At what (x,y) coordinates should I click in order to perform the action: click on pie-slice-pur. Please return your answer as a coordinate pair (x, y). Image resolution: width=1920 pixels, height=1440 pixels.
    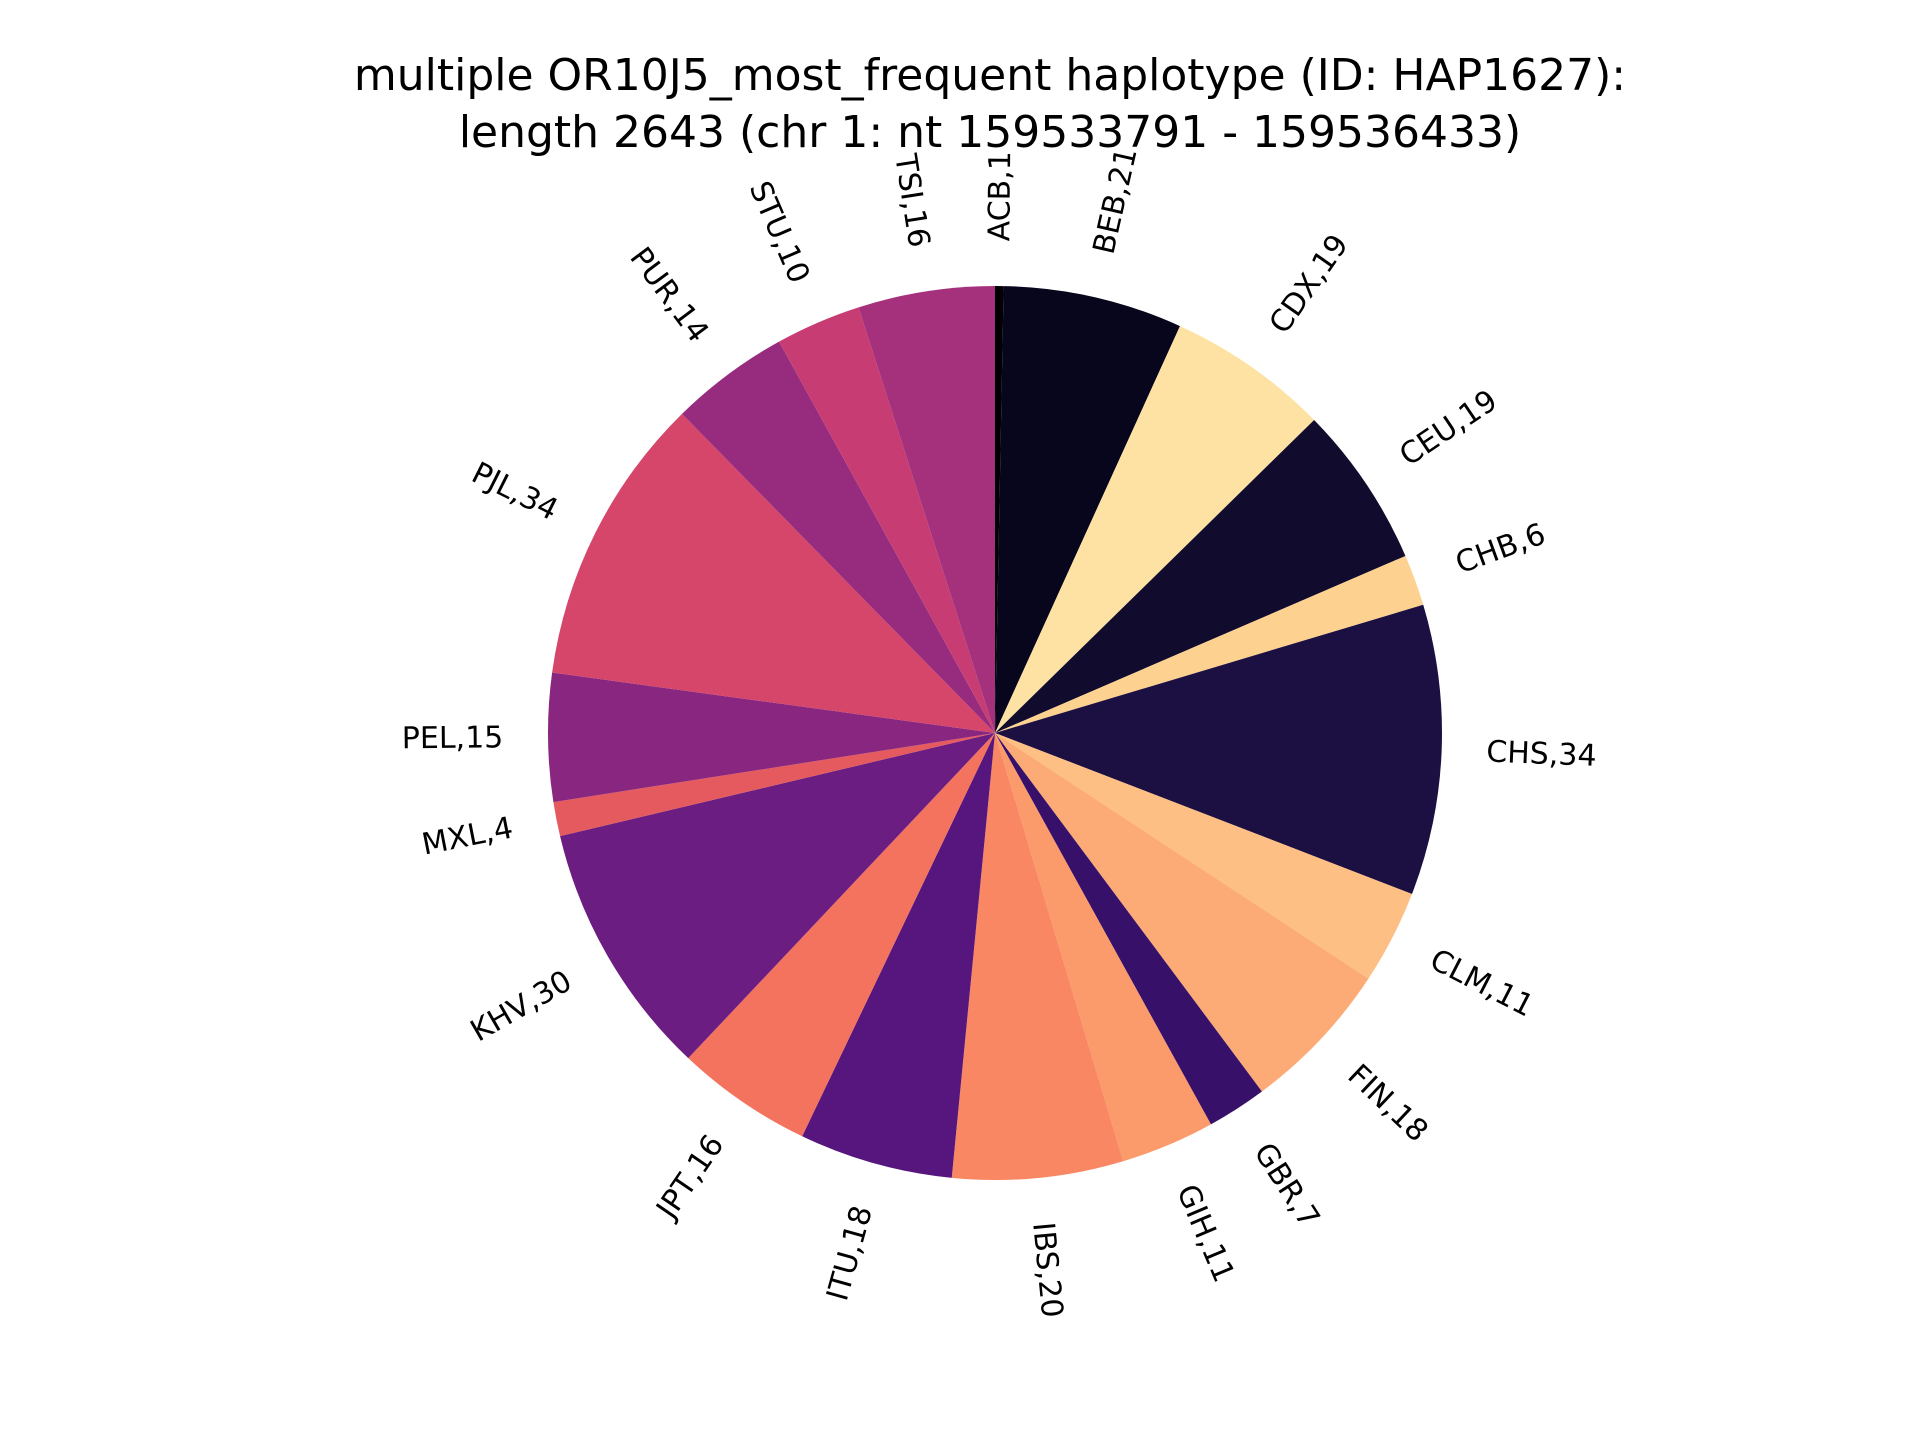
    Looking at the image, I should click on (838, 537).